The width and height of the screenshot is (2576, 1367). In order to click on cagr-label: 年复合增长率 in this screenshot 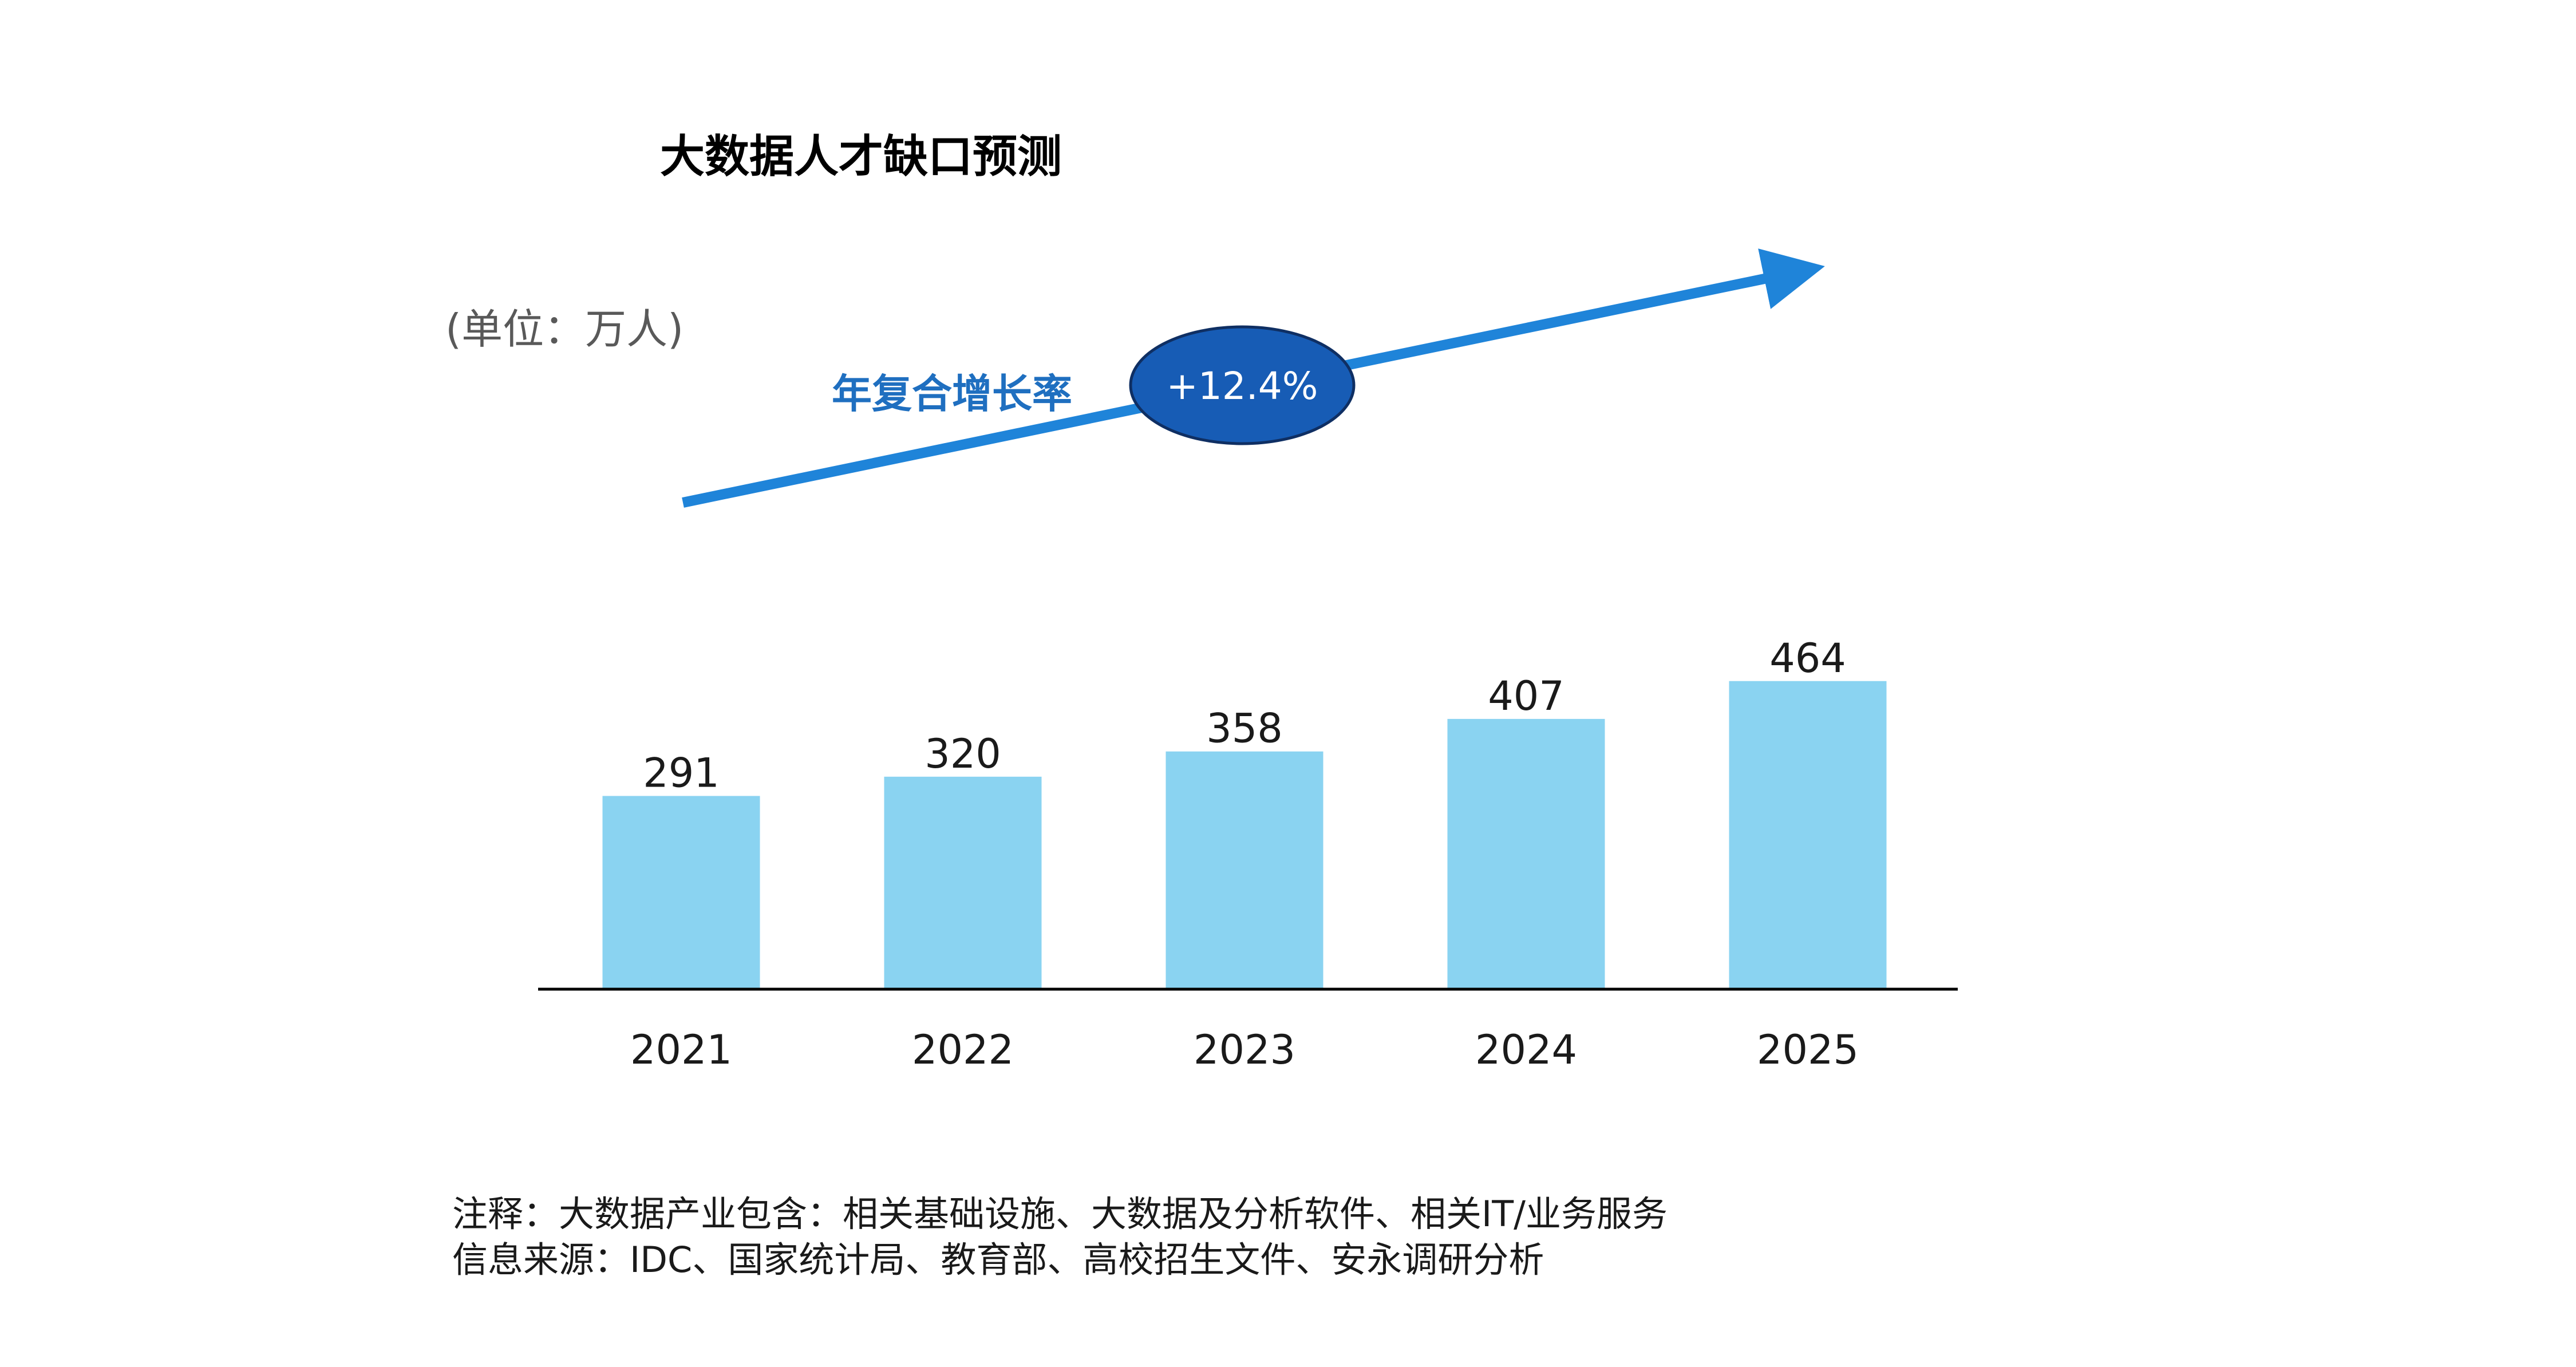, I will do `click(952, 393)`.